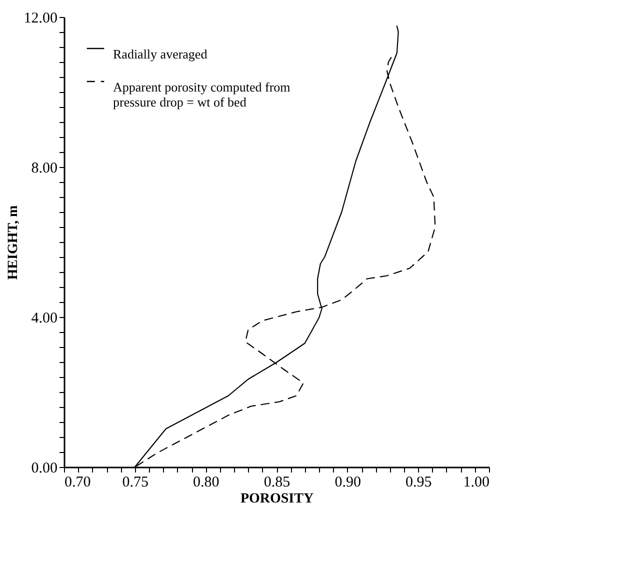 The height and width of the screenshot is (575, 632). What do you see at coordinates (44, 318) in the screenshot?
I see `y-tick-label: 4.00` at bounding box center [44, 318].